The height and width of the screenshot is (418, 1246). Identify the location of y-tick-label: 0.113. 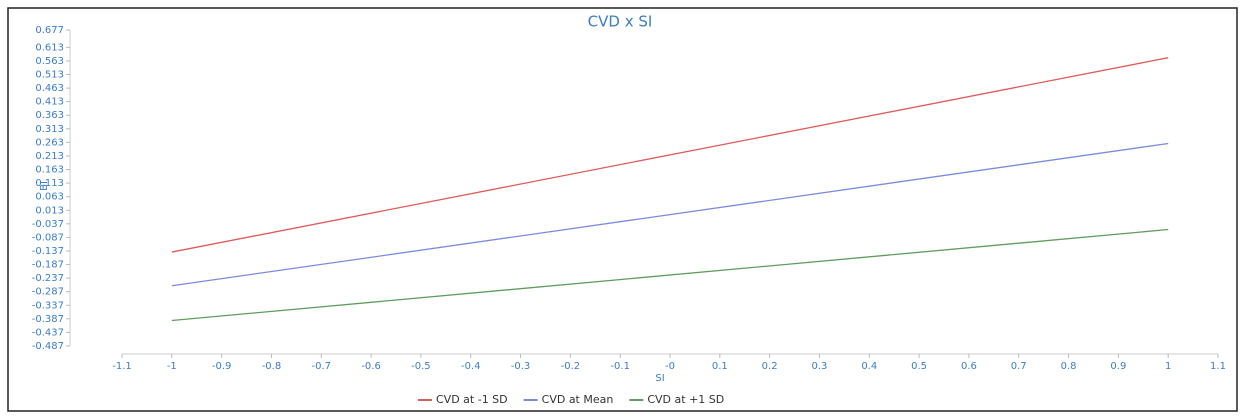
(49, 183).